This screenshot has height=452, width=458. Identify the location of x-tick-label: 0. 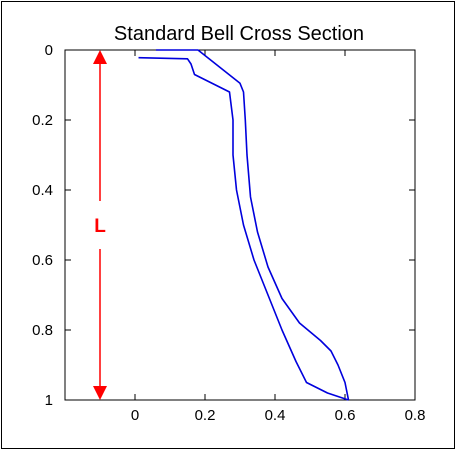
(135, 415).